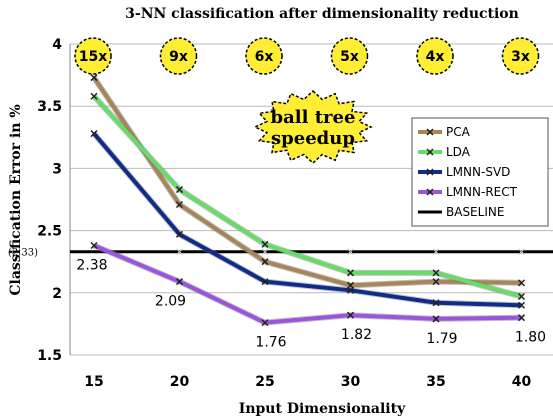 Image resolution: width=553 pixels, height=419 pixels. Describe the element at coordinates (264, 382) in the screenshot. I see `x-tick-label: 25` at that location.